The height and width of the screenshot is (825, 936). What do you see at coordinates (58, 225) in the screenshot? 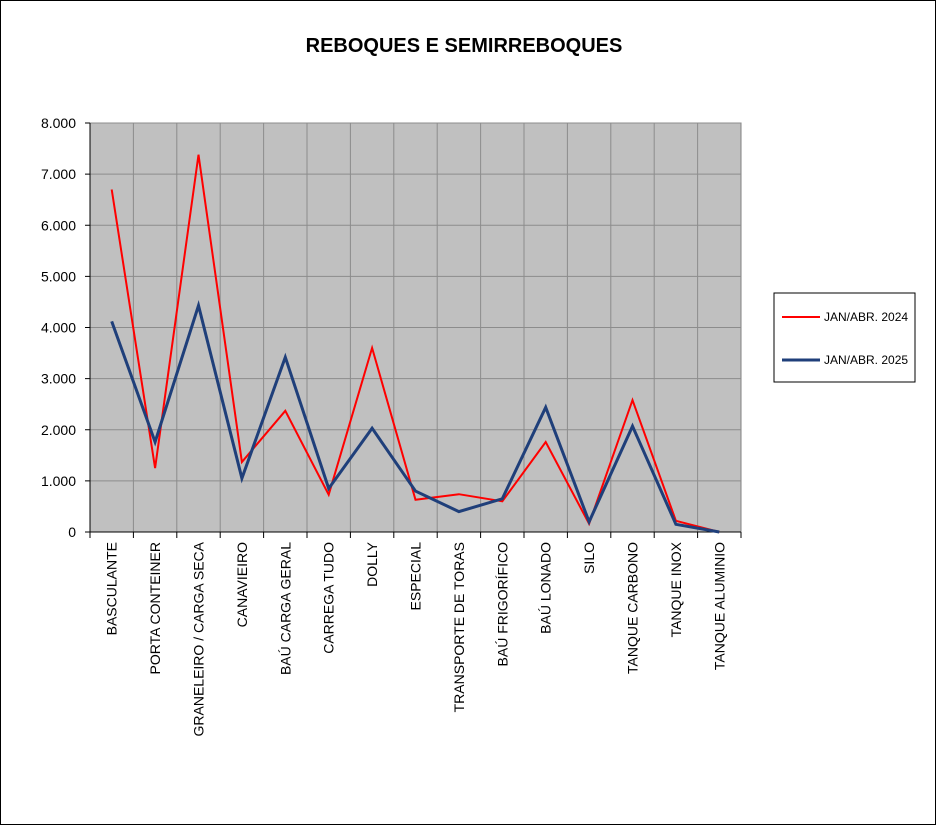
I see `y-tick-label: 6.000` at bounding box center [58, 225].